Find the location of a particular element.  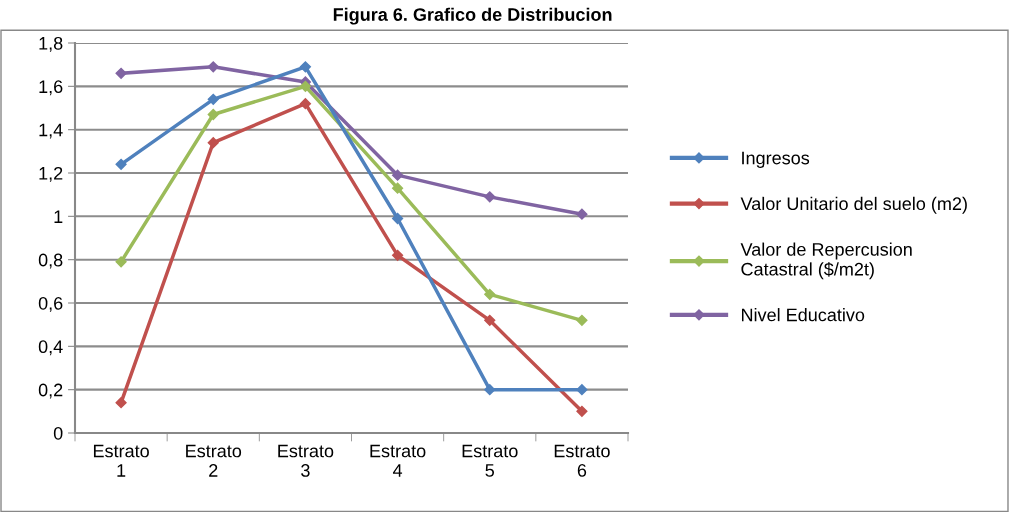

y-tick-label: 0,8 is located at coordinates (50, 261).